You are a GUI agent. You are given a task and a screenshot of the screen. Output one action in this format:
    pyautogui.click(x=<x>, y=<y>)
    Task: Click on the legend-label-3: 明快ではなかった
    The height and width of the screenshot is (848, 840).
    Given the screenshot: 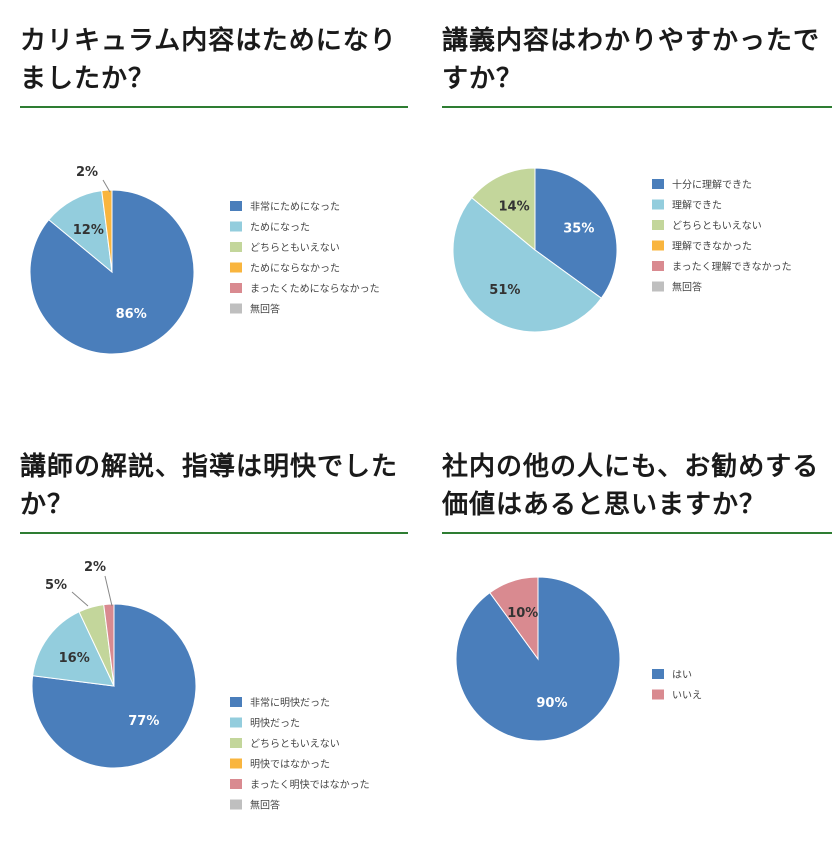 What is the action you would take?
    pyautogui.click(x=290, y=765)
    